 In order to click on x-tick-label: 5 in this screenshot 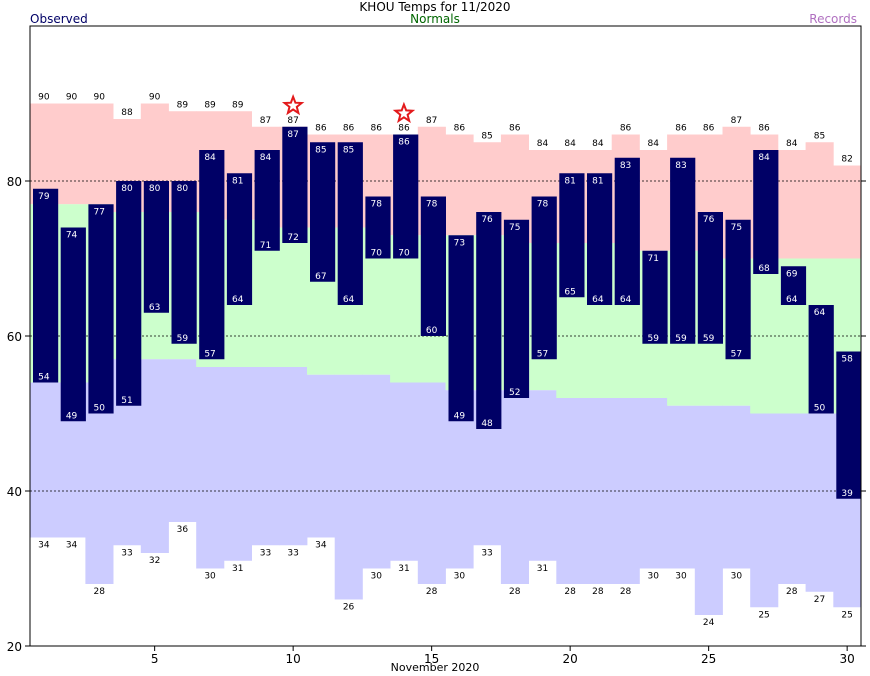, I will do `click(155, 659)`.